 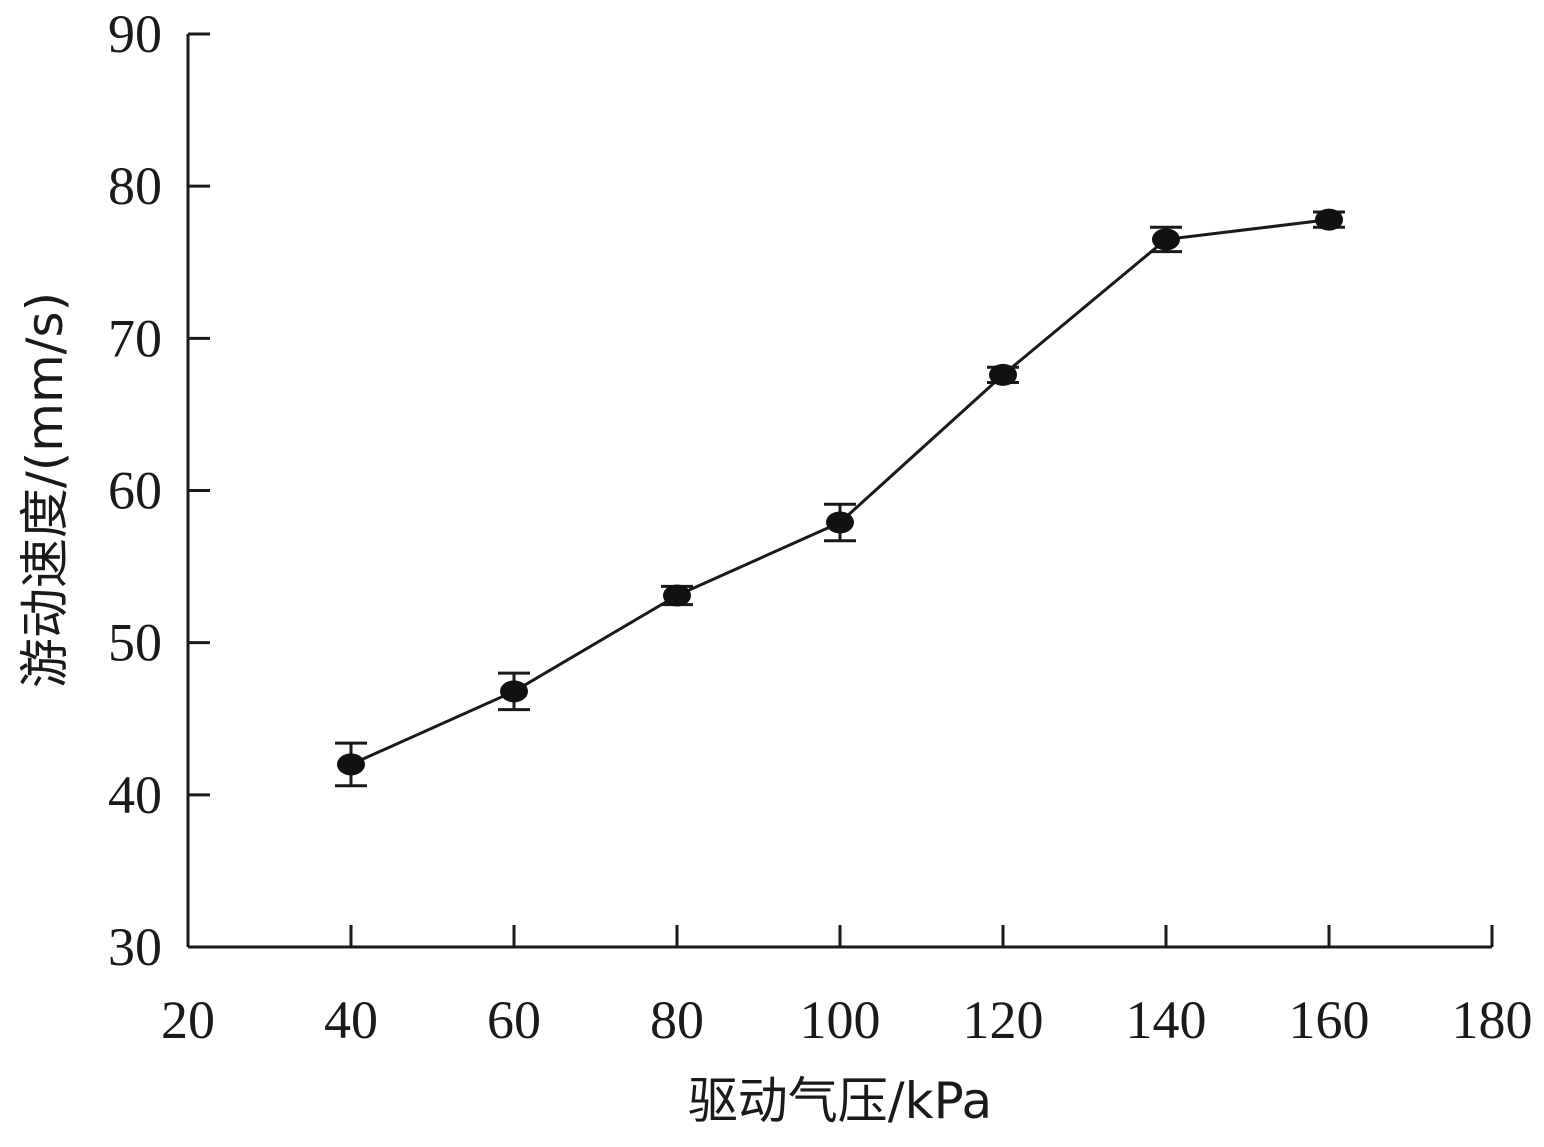 What do you see at coordinates (1492, 1020) in the screenshot?
I see `x-tick-label: 180` at bounding box center [1492, 1020].